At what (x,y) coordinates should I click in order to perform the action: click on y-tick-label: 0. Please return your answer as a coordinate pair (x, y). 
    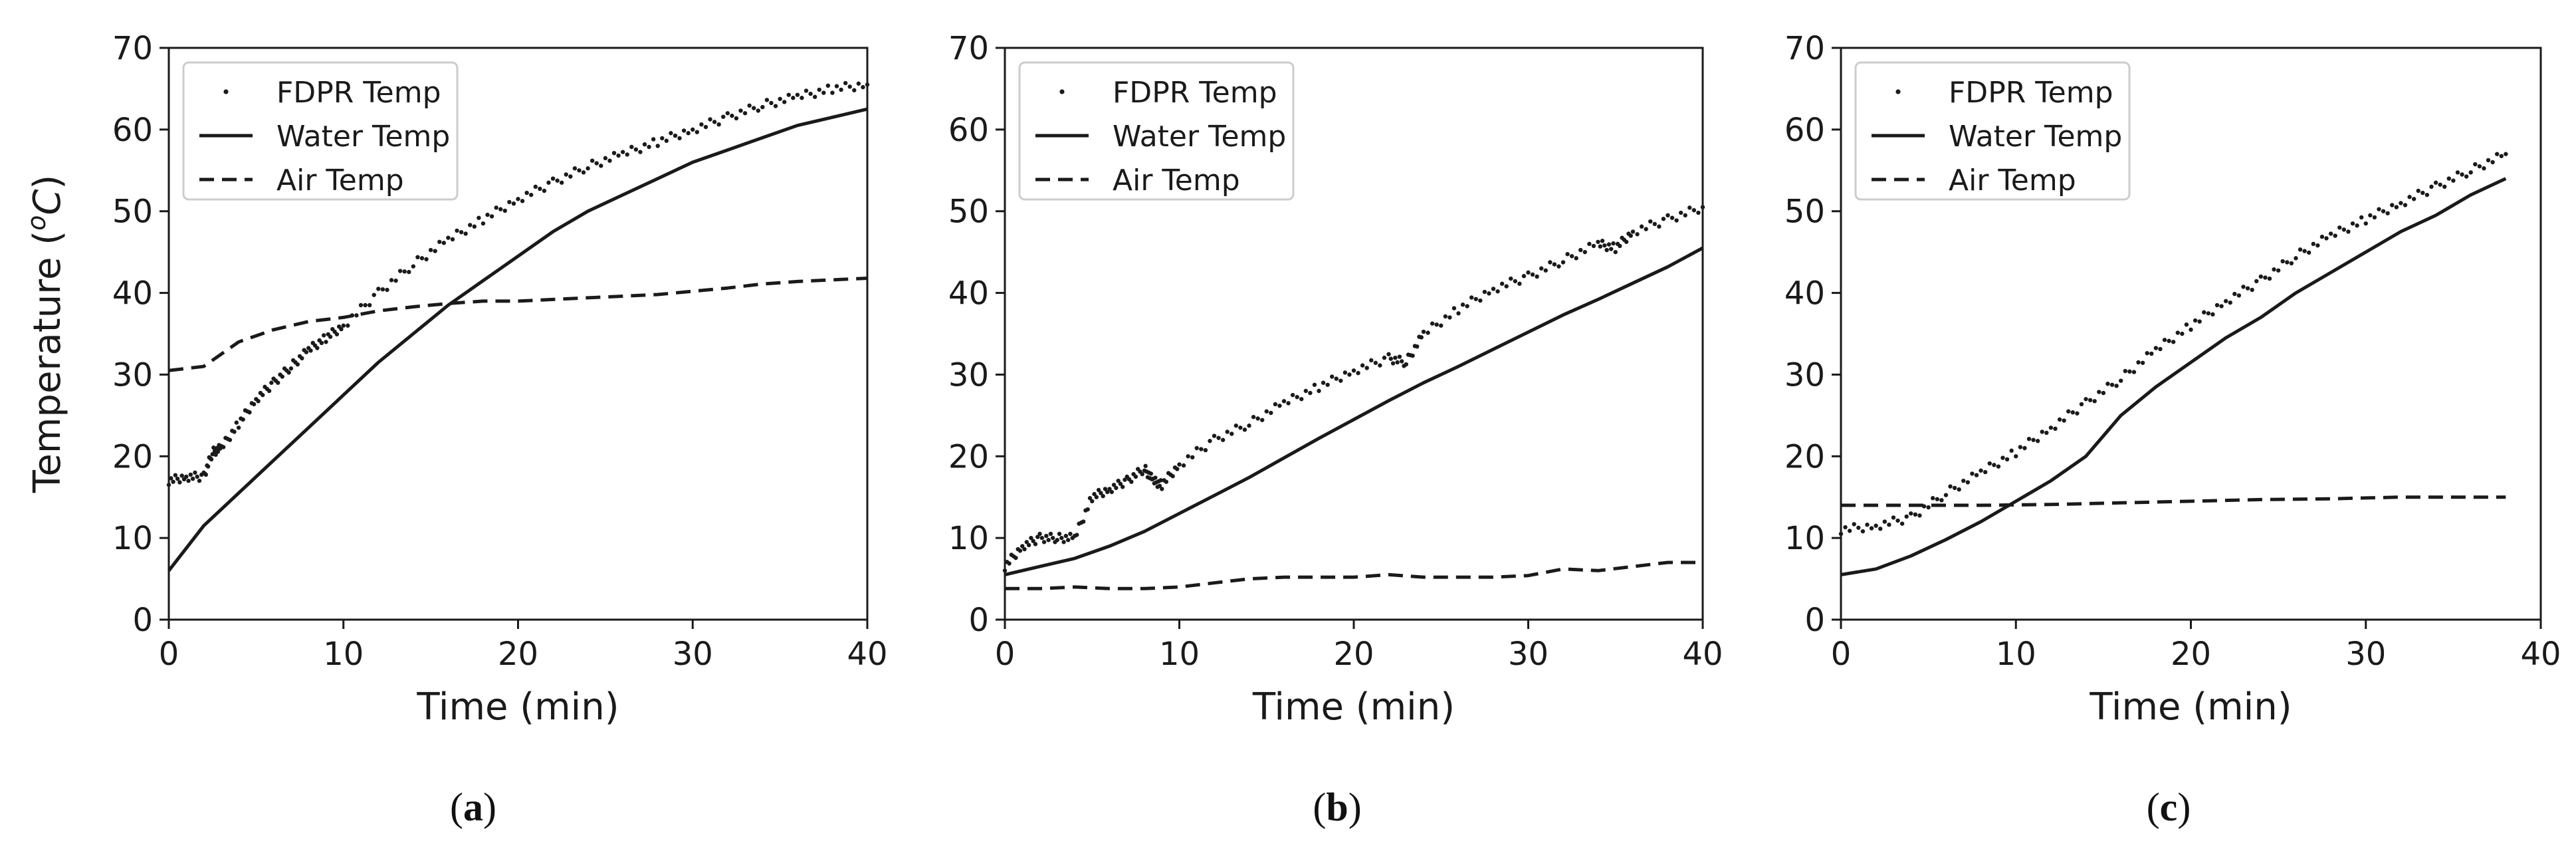
    Looking at the image, I should click on (142, 620).